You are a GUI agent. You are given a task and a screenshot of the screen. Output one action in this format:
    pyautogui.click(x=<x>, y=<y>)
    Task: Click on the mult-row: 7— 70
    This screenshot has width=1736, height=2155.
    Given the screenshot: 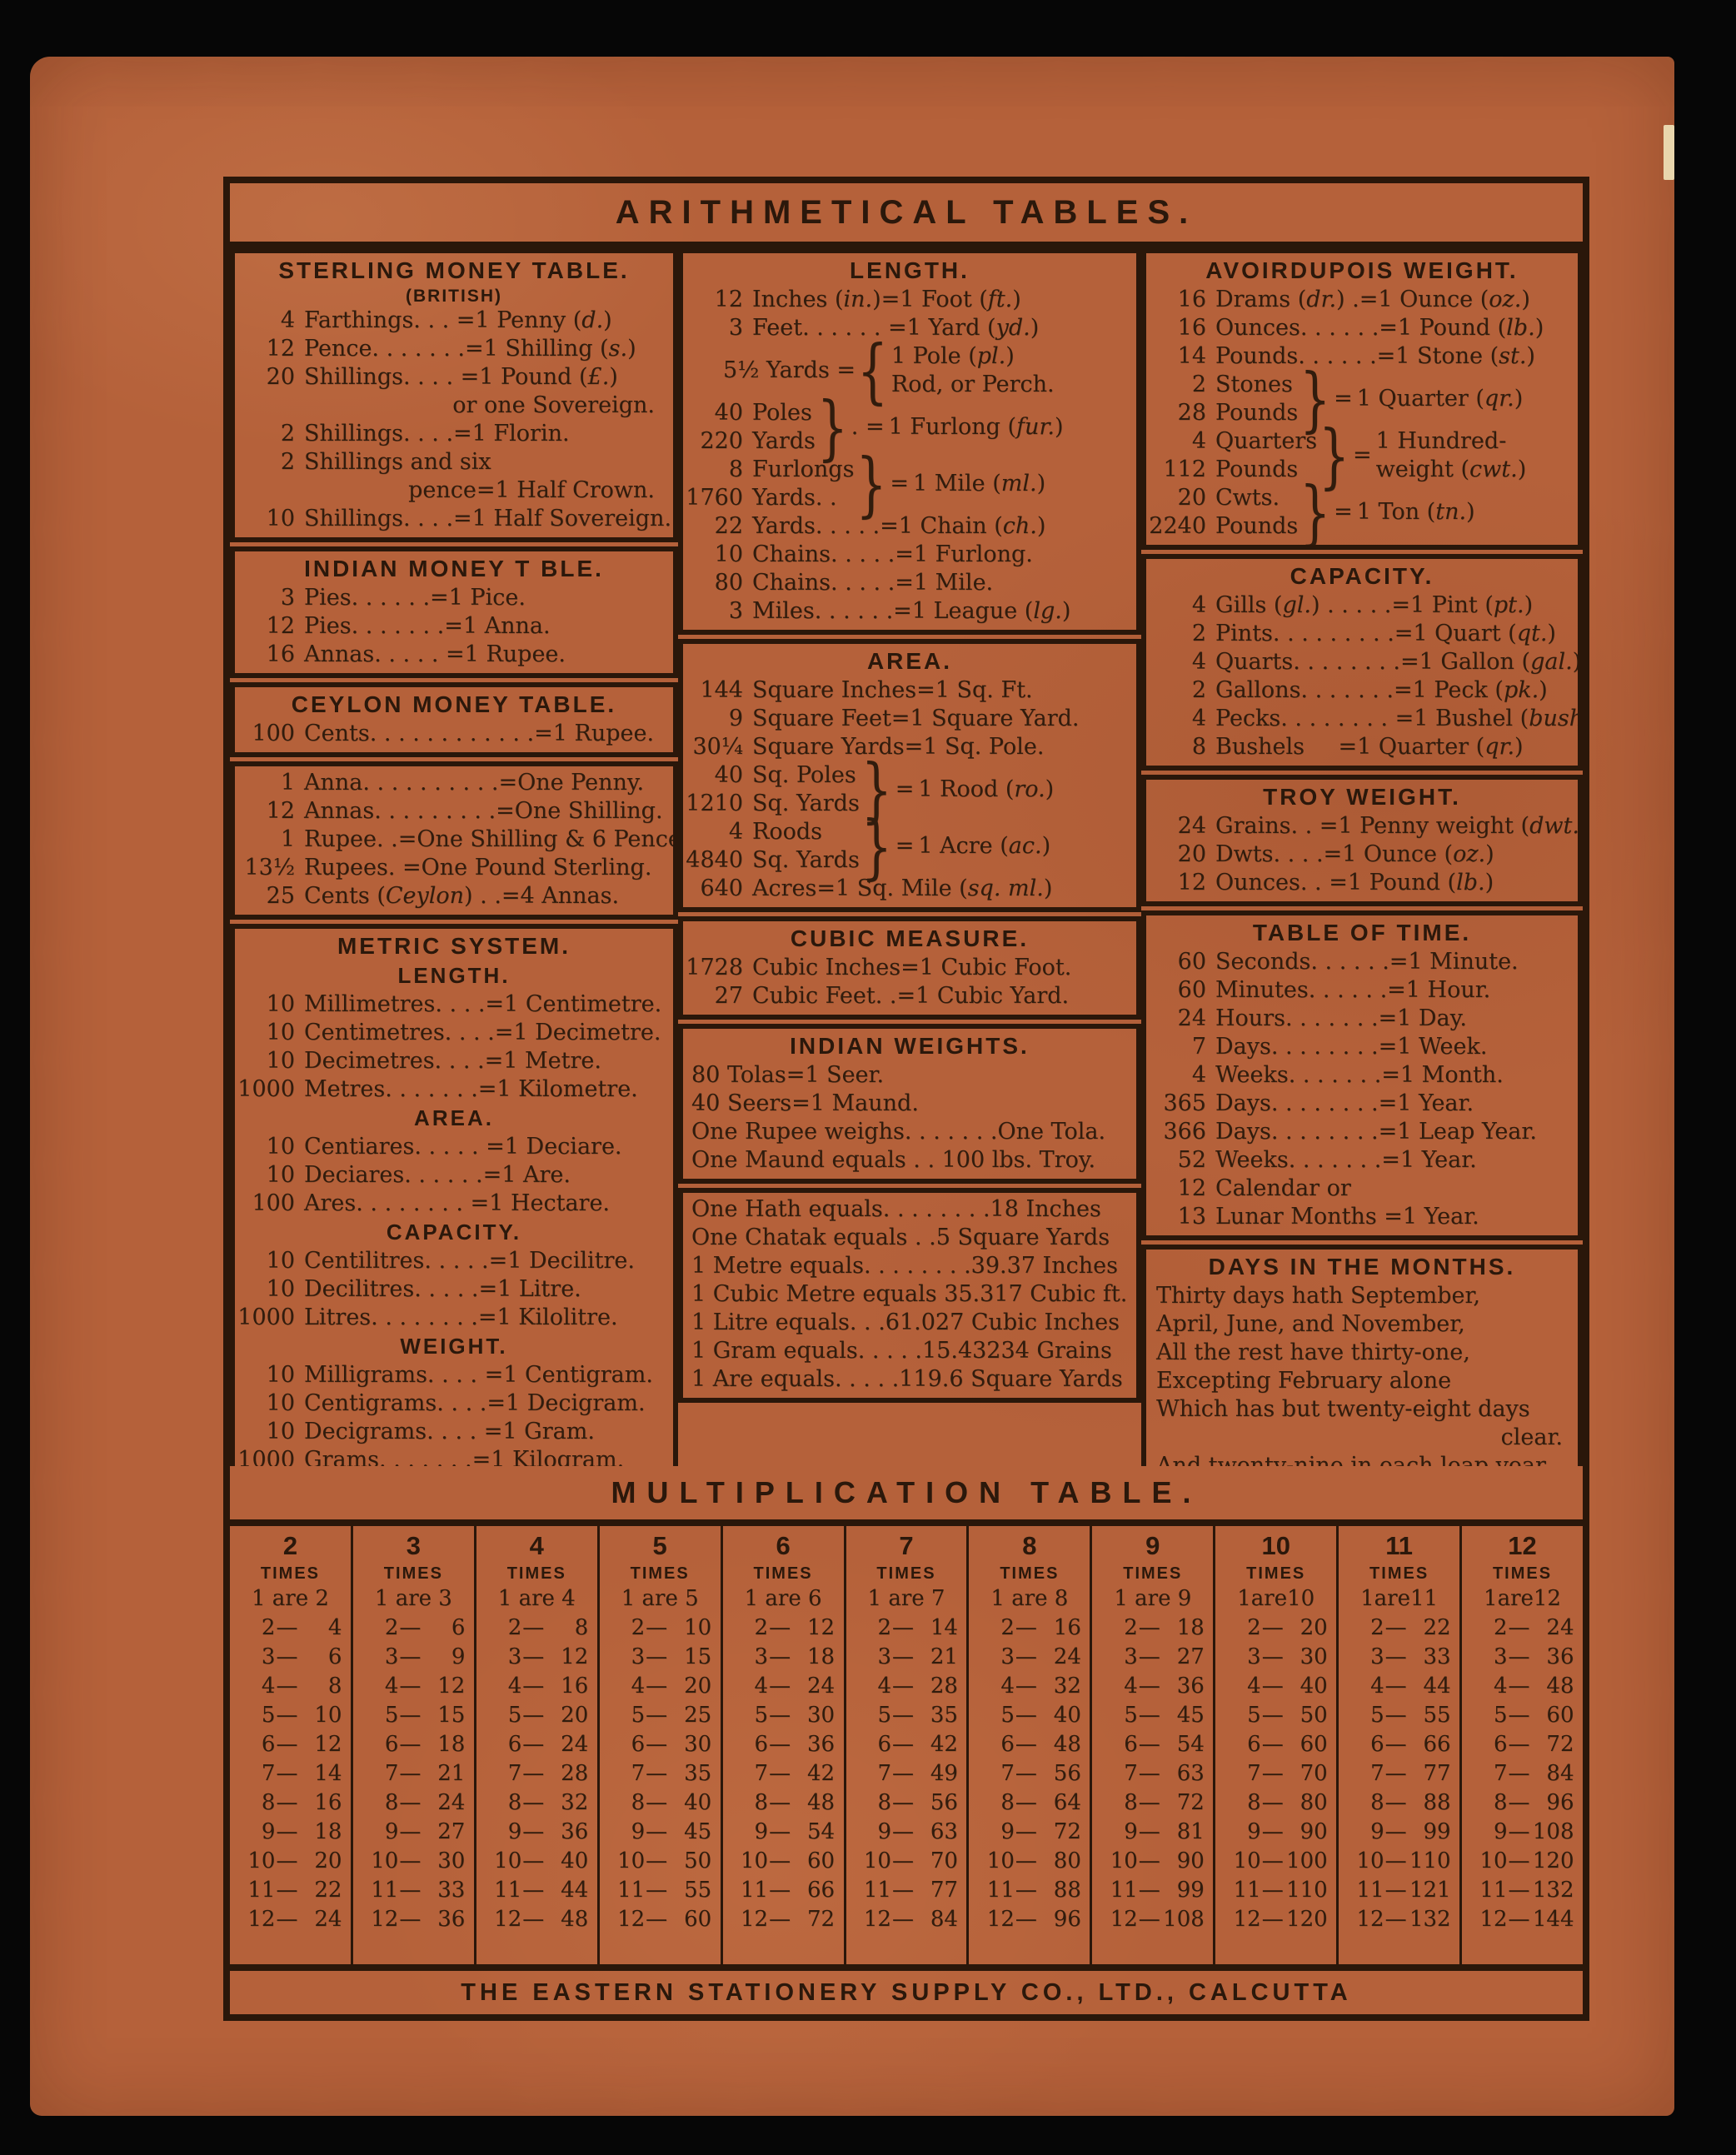 What is the action you would take?
    pyautogui.click(x=1276, y=1773)
    